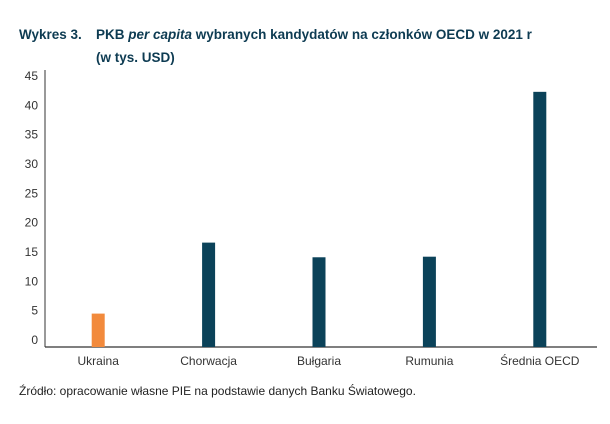 This screenshot has height=424, width=610. I want to click on x-tick-label: Bułgaria, so click(319, 361).